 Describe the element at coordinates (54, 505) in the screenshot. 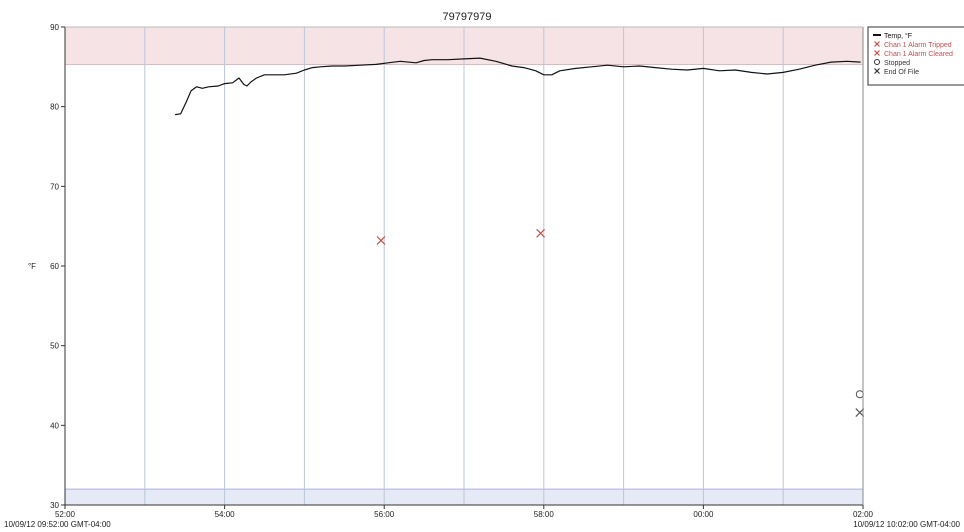

I see `y-tick-label: 30` at that location.